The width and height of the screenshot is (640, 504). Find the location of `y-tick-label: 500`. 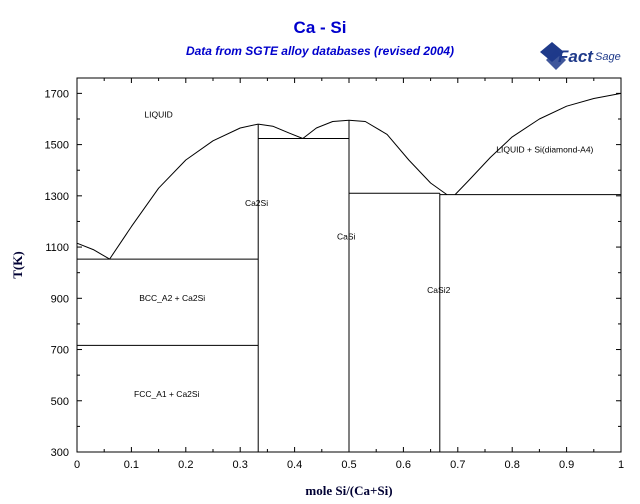

y-tick-label: 500 is located at coordinates (60, 402).